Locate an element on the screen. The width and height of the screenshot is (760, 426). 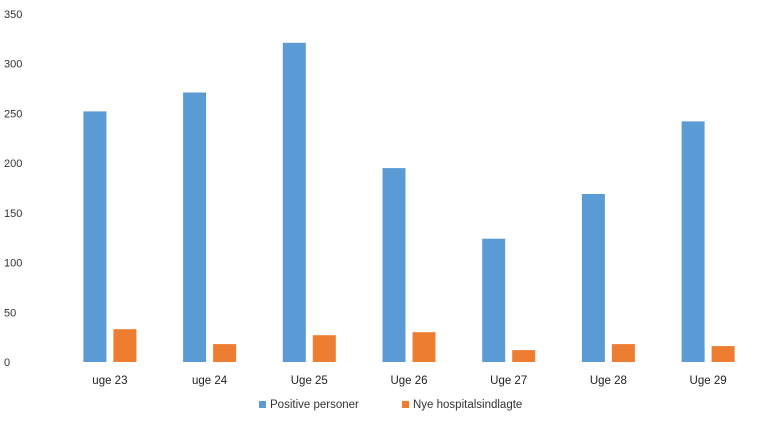
y-axis-ticks: 0 50 100 150 200 250 300 350 is located at coordinates (13, 189).